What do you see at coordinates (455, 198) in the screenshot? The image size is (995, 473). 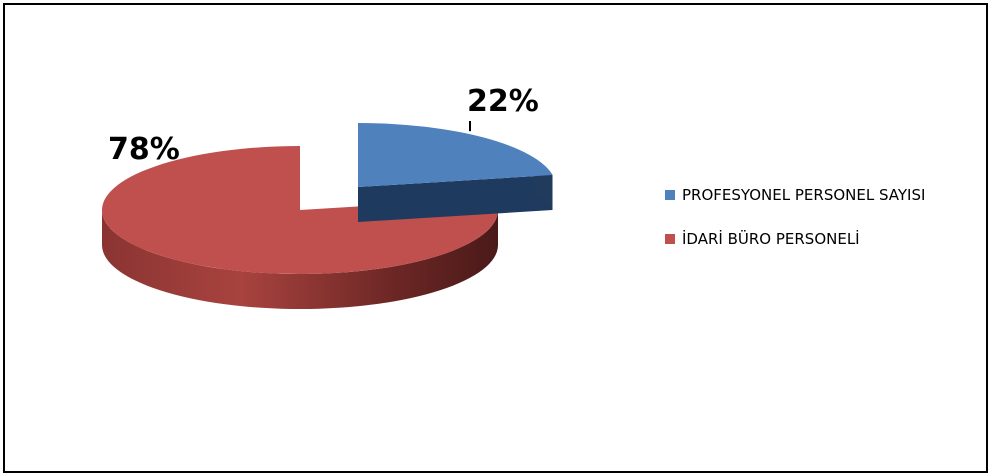 I see `pie-cut-face-profesyonel` at bounding box center [455, 198].